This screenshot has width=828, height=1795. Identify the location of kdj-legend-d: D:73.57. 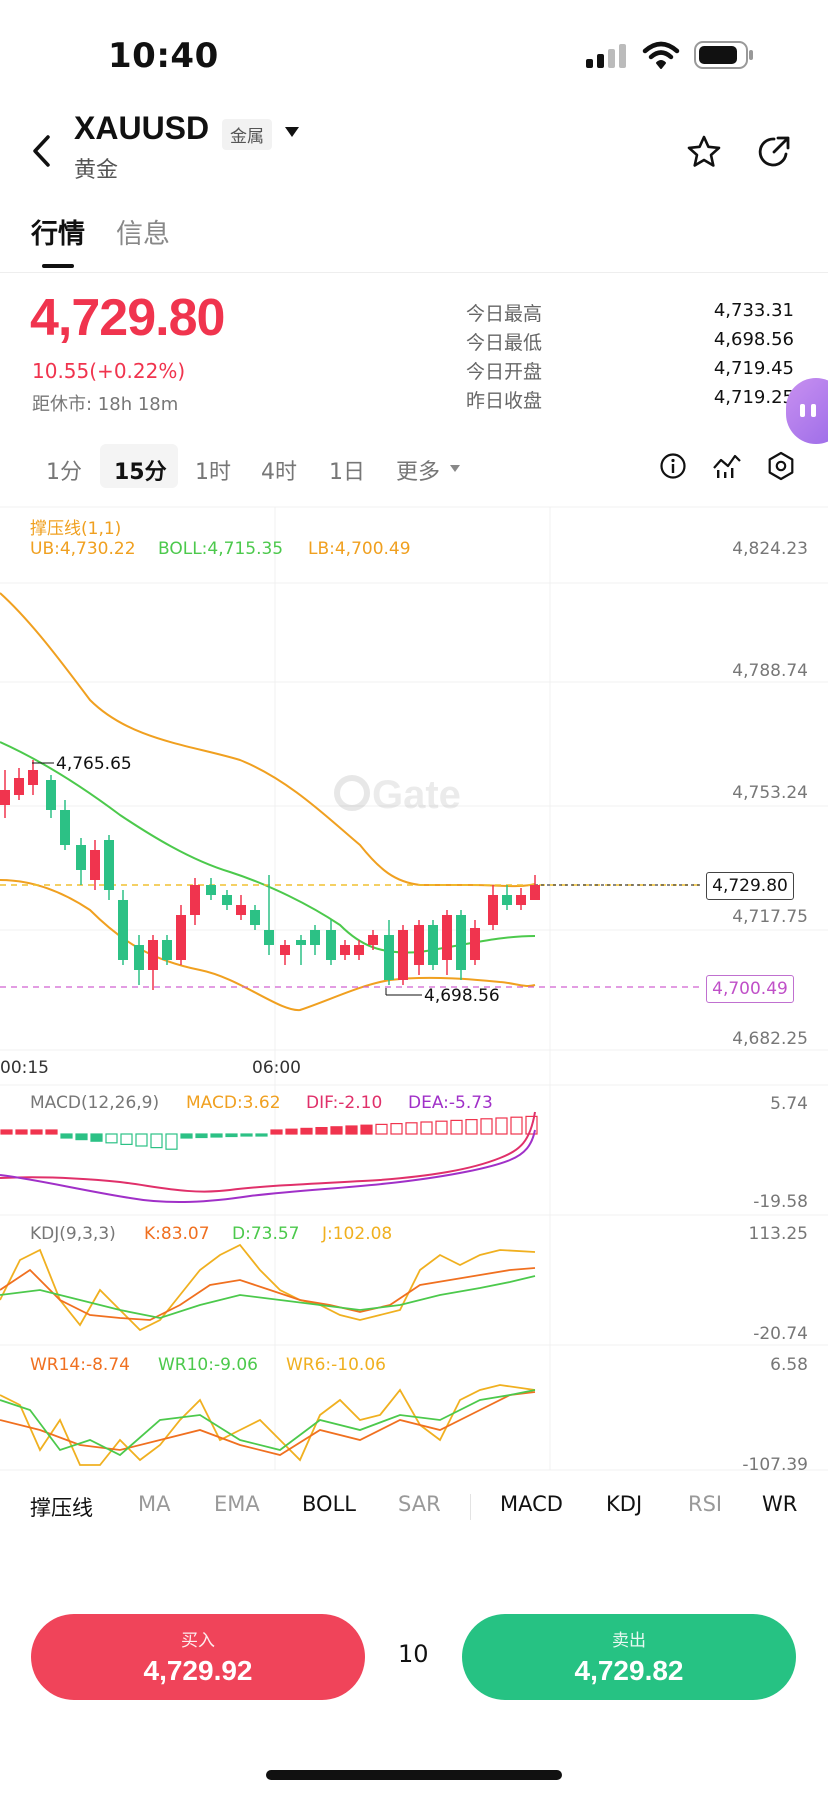
(266, 1234).